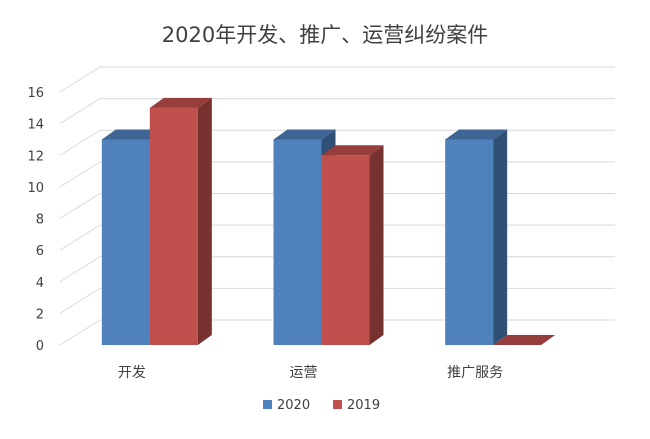 The image size is (650, 439). I want to click on x-tick-label: 运营, so click(304, 373).